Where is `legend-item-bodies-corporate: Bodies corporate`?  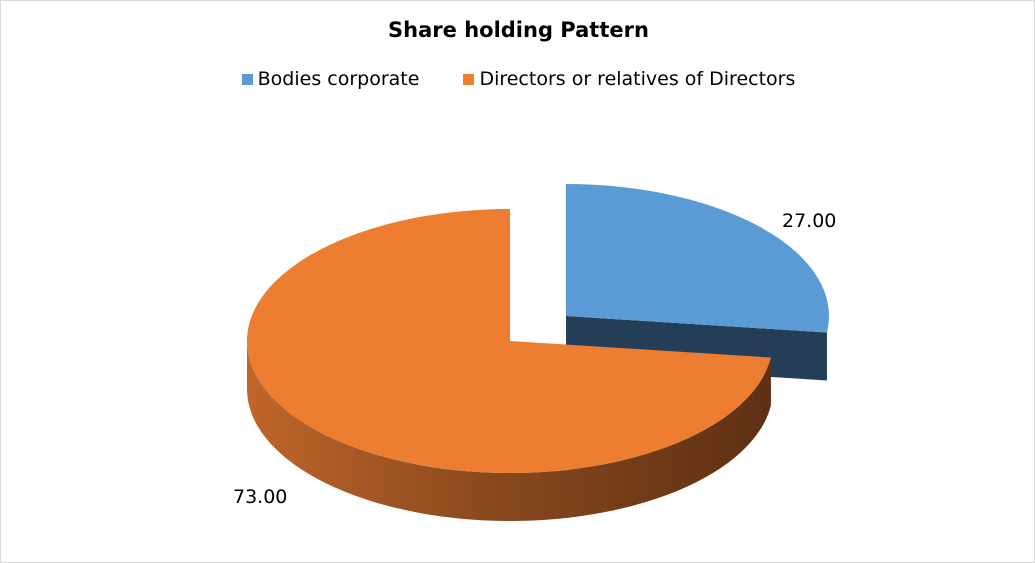 legend-item-bodies-corporate: Bodies corporate is located at coordinates (330, 79).